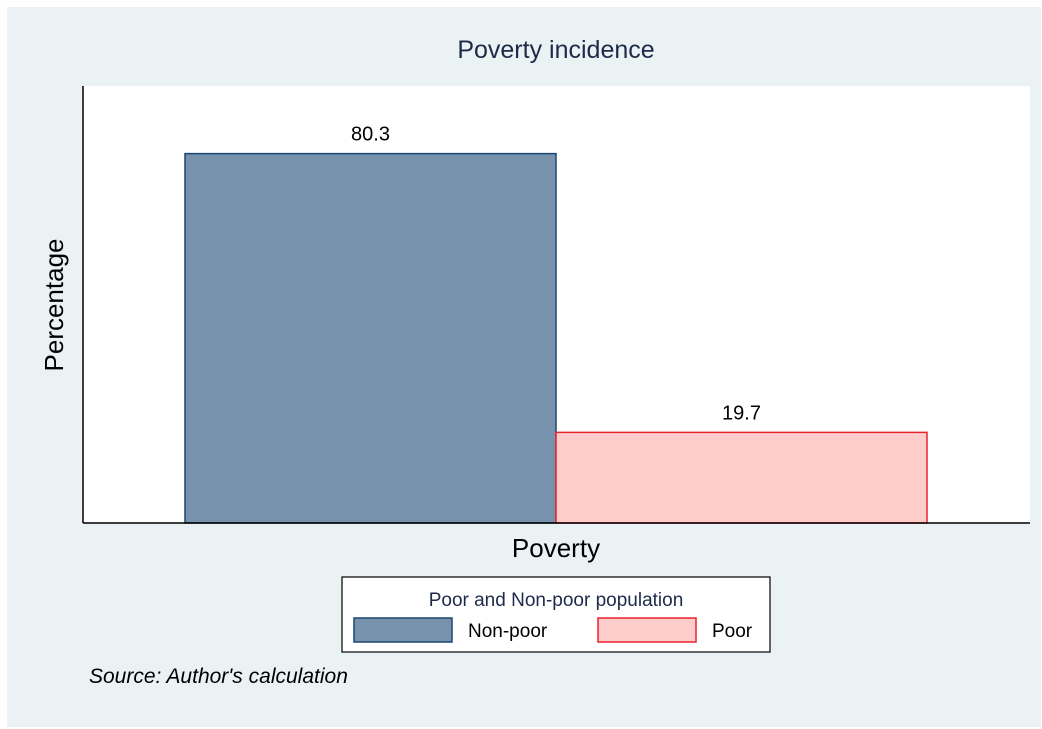 The width and height of the screenshot is (1042, 729). Describe the element at coordinates (54, 305) in the screenshot. I see `y-axis-title: Percentage` at that location.